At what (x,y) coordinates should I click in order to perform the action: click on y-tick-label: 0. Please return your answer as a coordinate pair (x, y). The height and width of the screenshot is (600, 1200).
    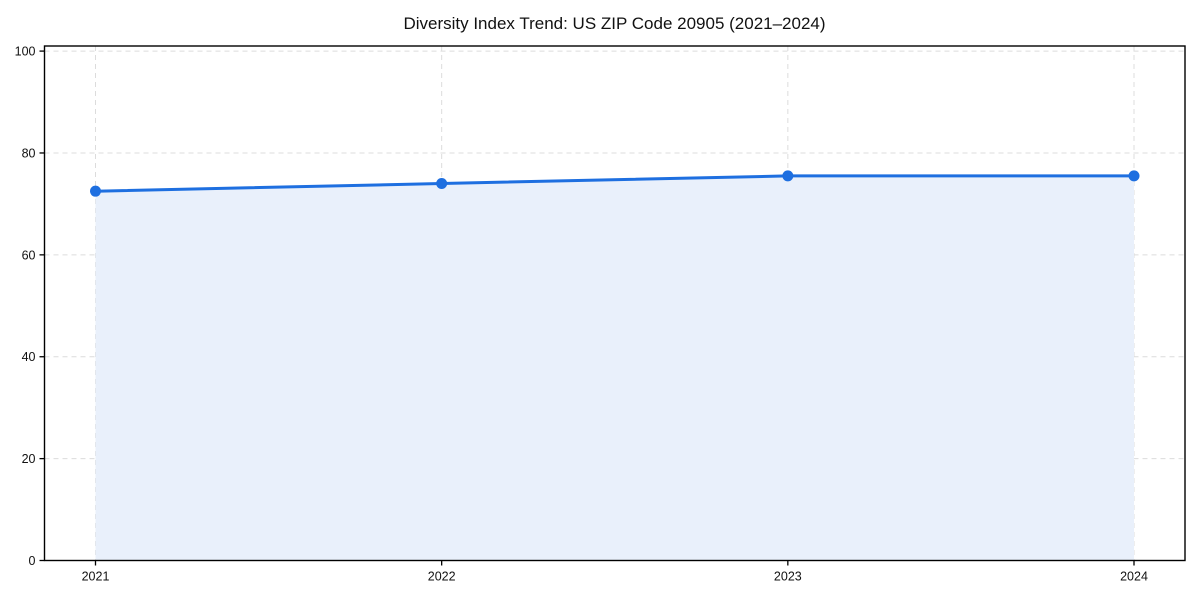
    Looking at the image, I should click on (32, 561).